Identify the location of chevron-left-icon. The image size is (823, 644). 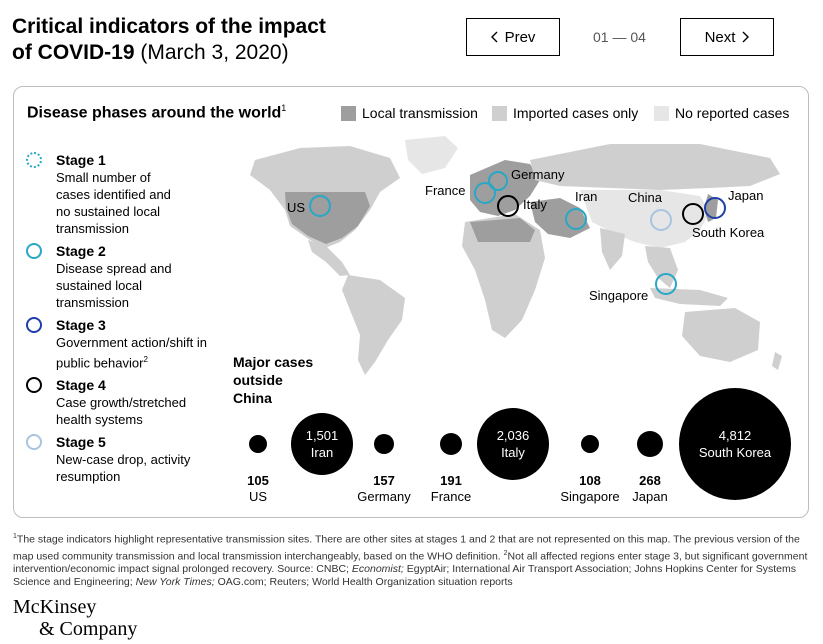
(494, 37).